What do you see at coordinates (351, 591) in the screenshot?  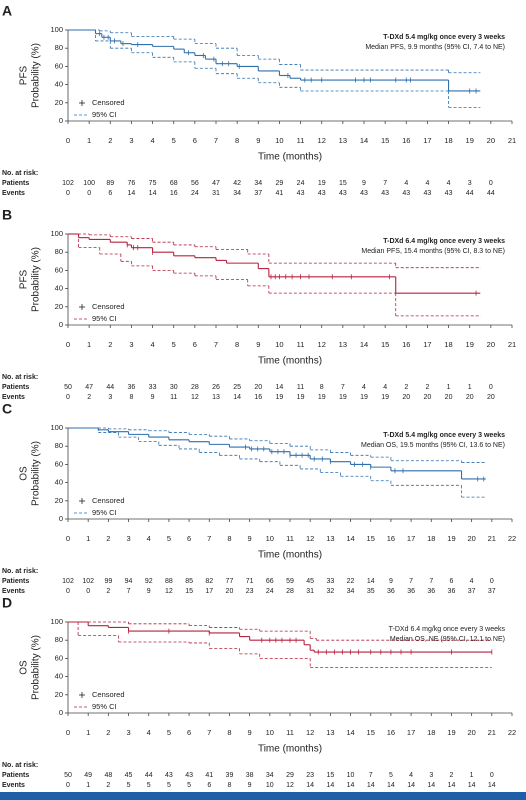 I see `risk-value: 34` at bounding box center [351, 591].